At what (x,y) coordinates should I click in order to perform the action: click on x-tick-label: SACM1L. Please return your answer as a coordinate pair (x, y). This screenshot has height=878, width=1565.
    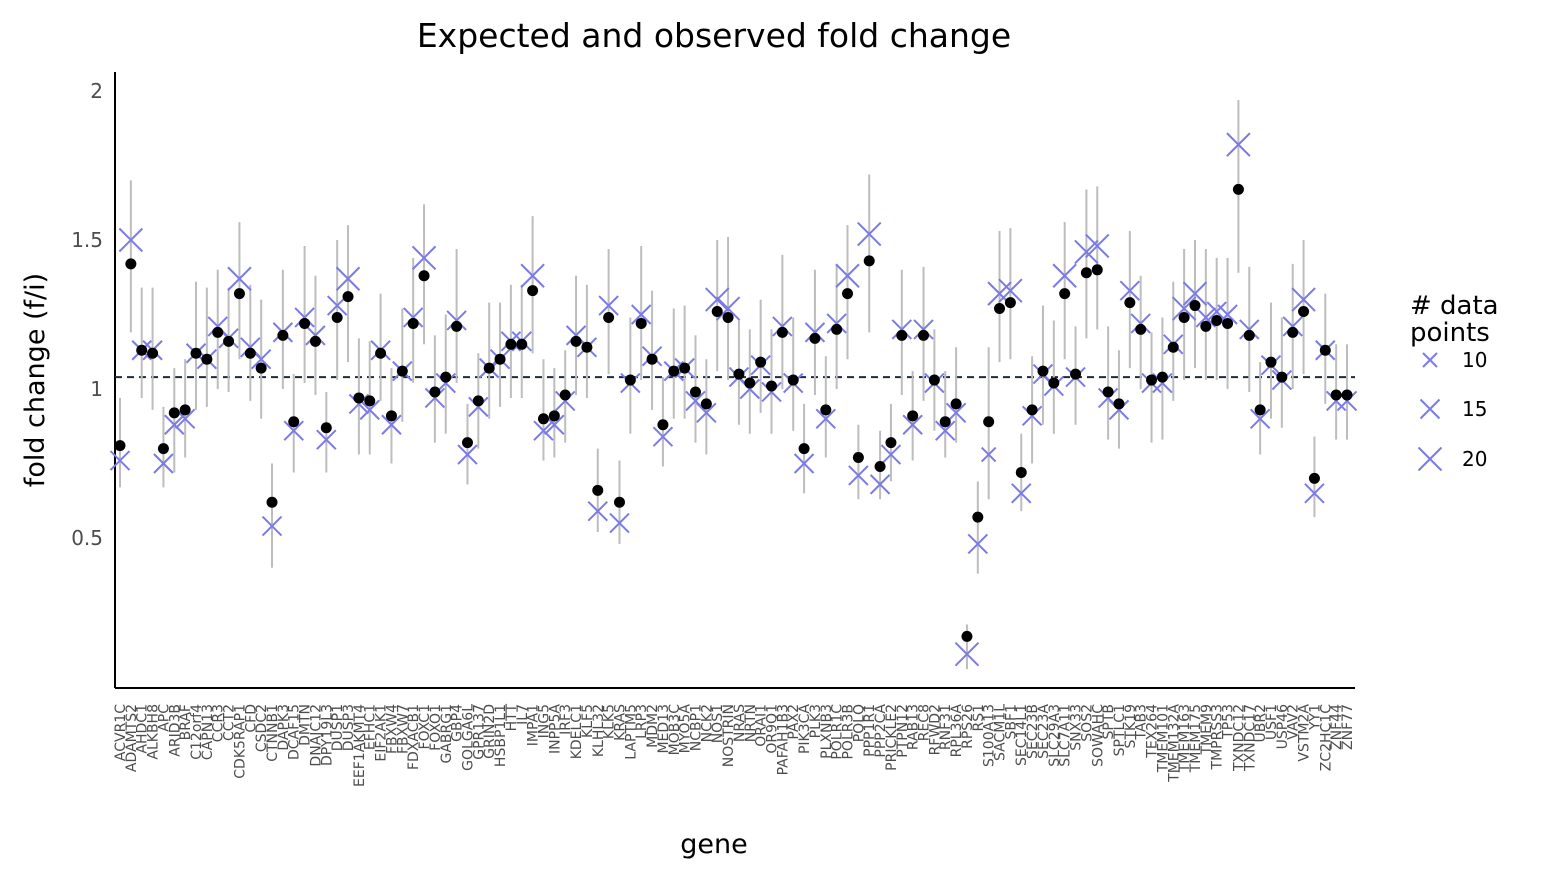
    Looking at the image, I should click on (1001, 732).